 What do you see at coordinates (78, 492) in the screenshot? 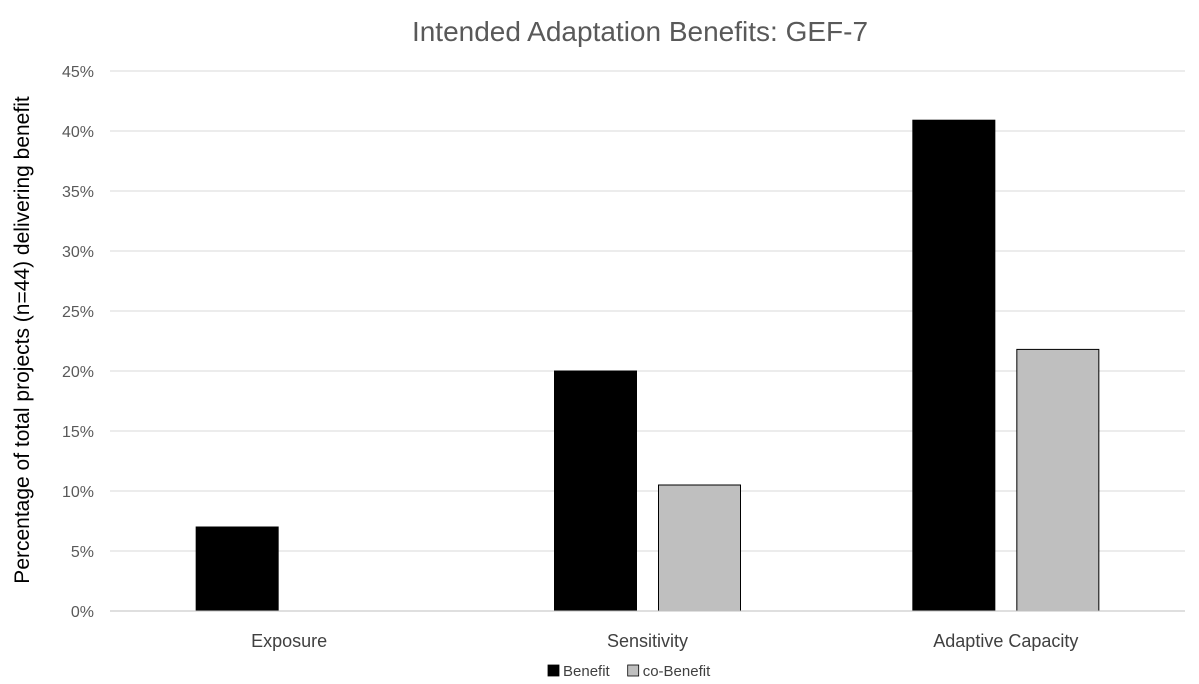
I see `y-tick-label: 10%` at bounding box center [78, 492].